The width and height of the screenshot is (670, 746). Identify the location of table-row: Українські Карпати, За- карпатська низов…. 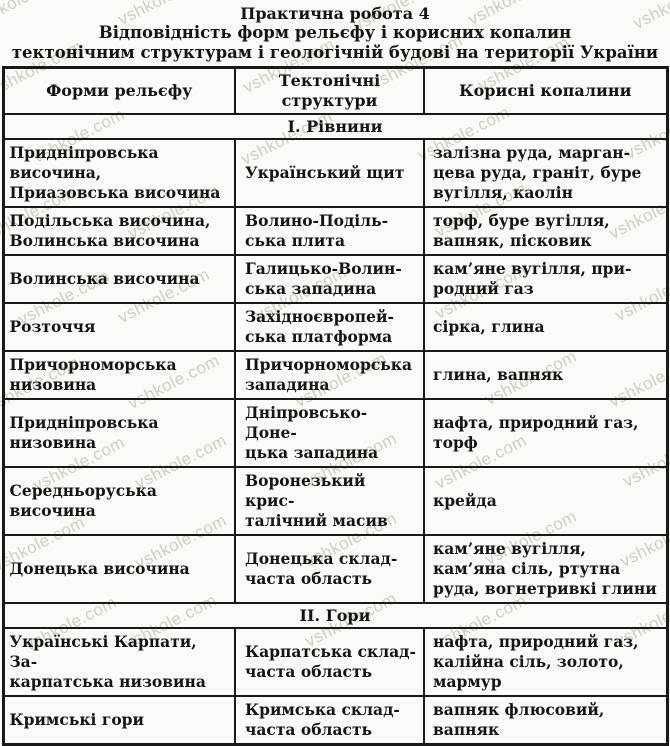
(335, 662).